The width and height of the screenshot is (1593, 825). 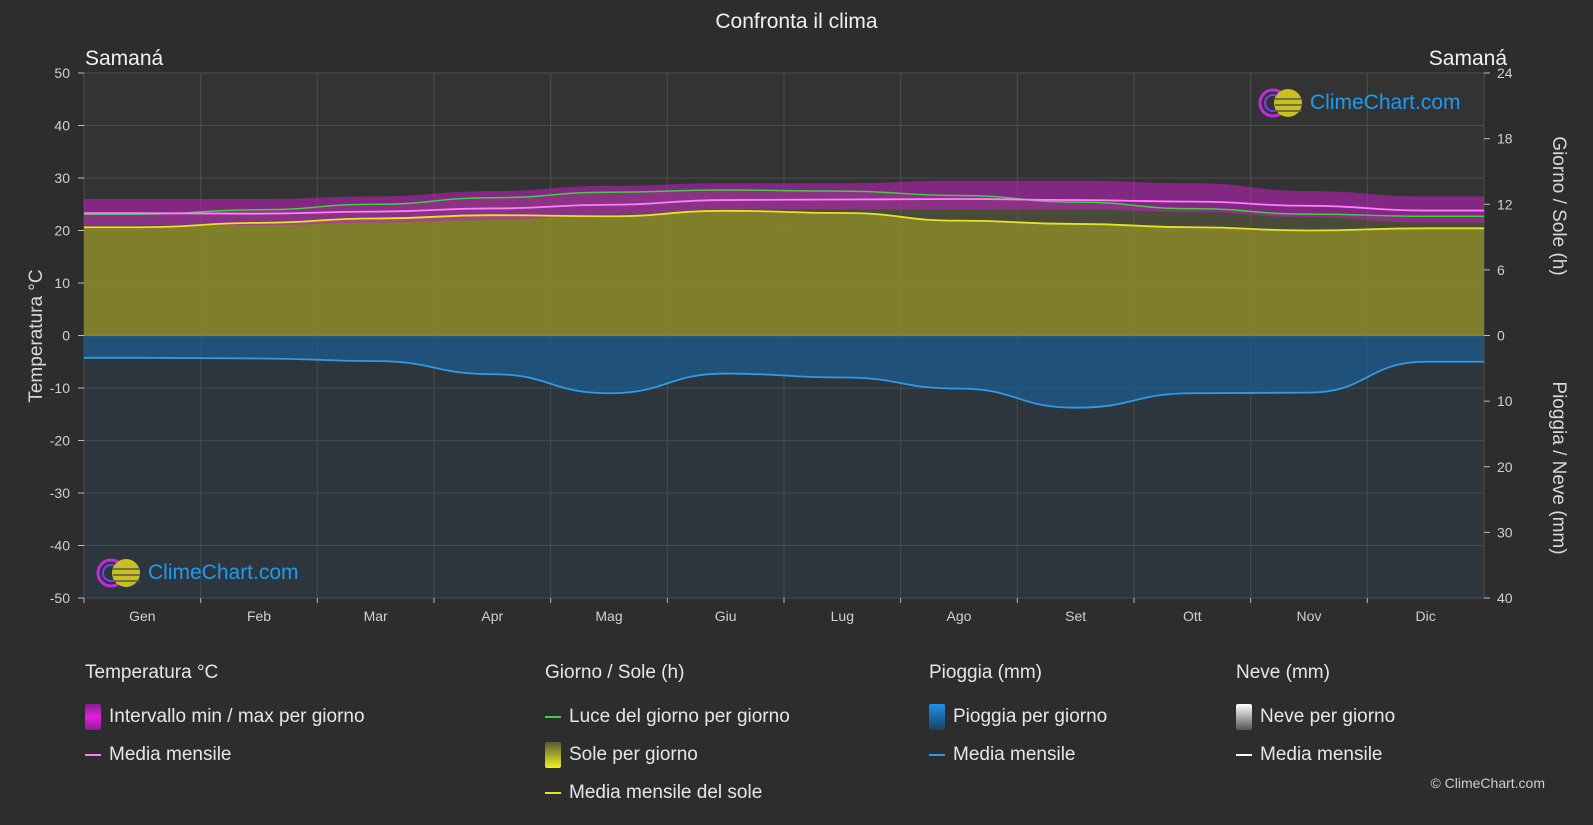 What do you see at coordinates (142, 616) in the screenshot?
I see `month-label: Gen` at bounding box center [142, 616].